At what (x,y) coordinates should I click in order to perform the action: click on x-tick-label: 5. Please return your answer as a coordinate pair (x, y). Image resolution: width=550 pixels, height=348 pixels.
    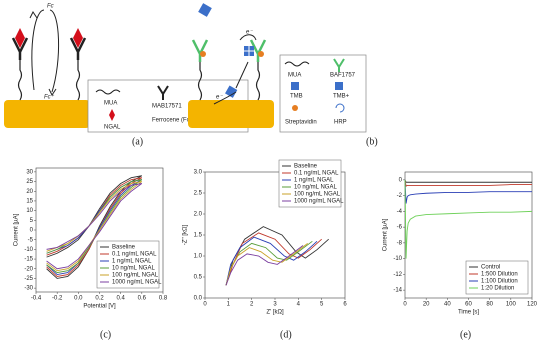
    Looking at the image, I should click on (322, 305).